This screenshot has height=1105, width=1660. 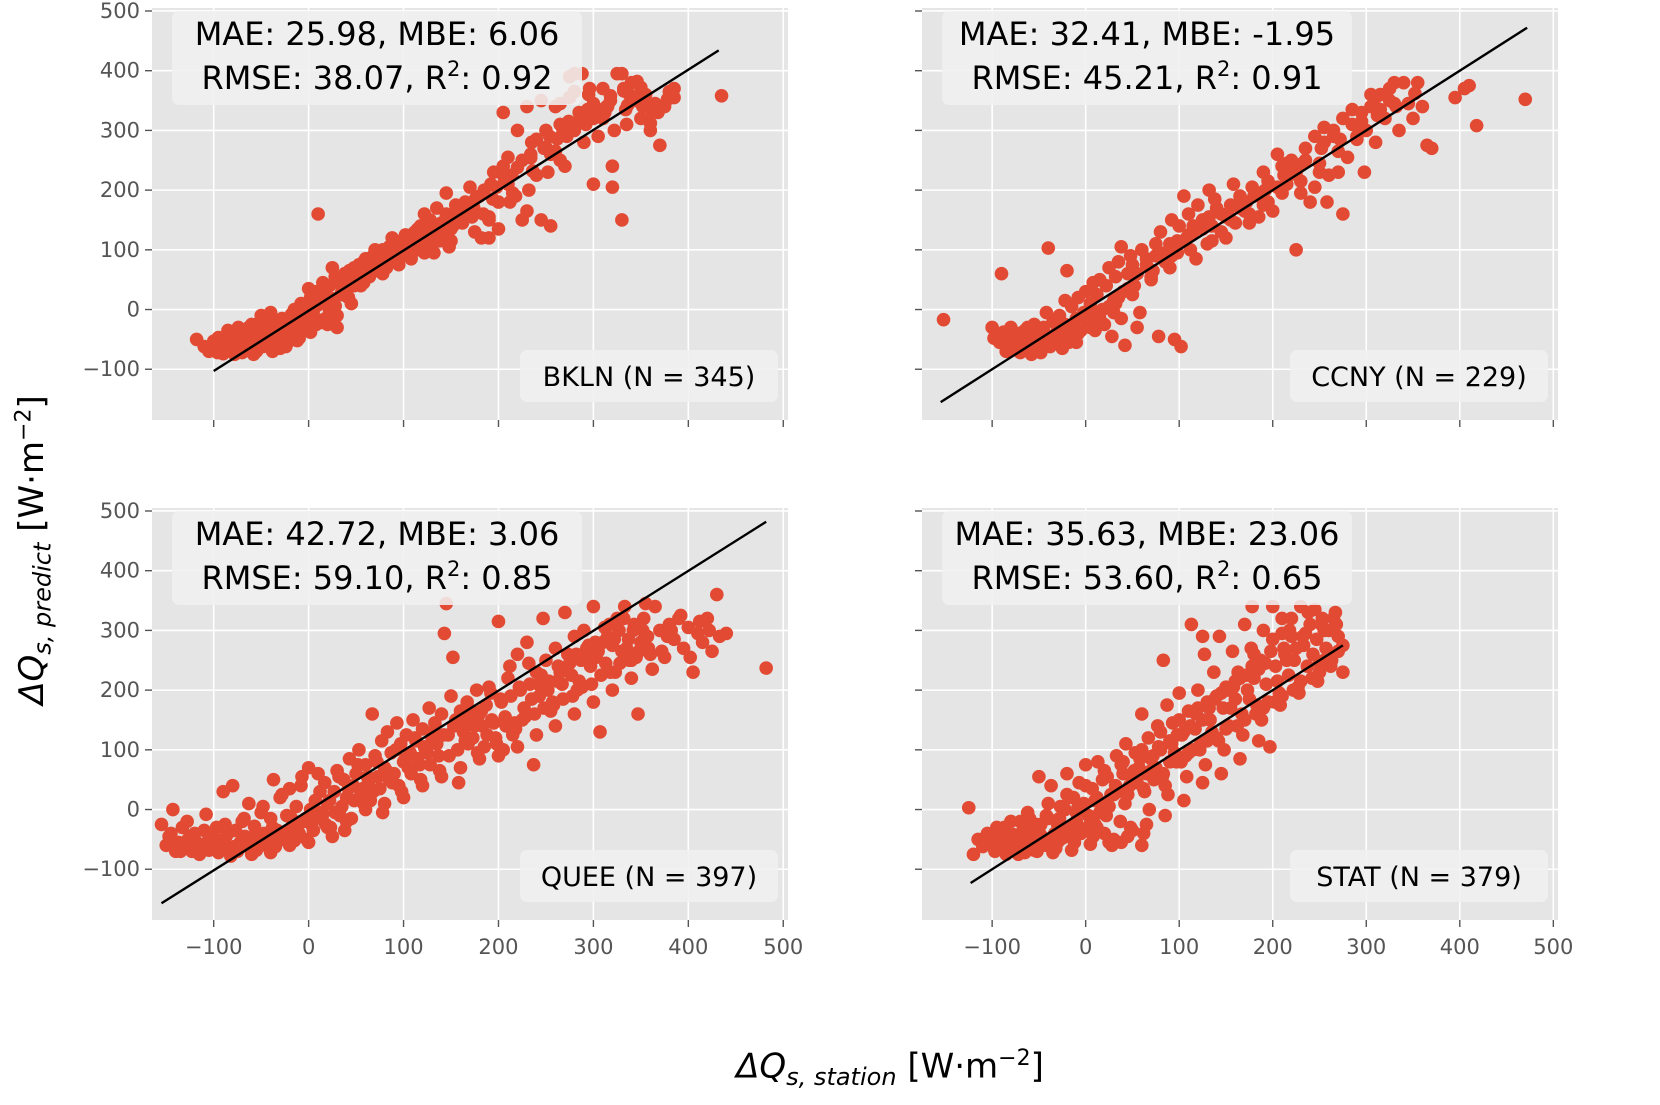 What do you see at coordinates (1147, 558) in the screenshot?
I see `stats-box` at bounding box center [1147, 558].